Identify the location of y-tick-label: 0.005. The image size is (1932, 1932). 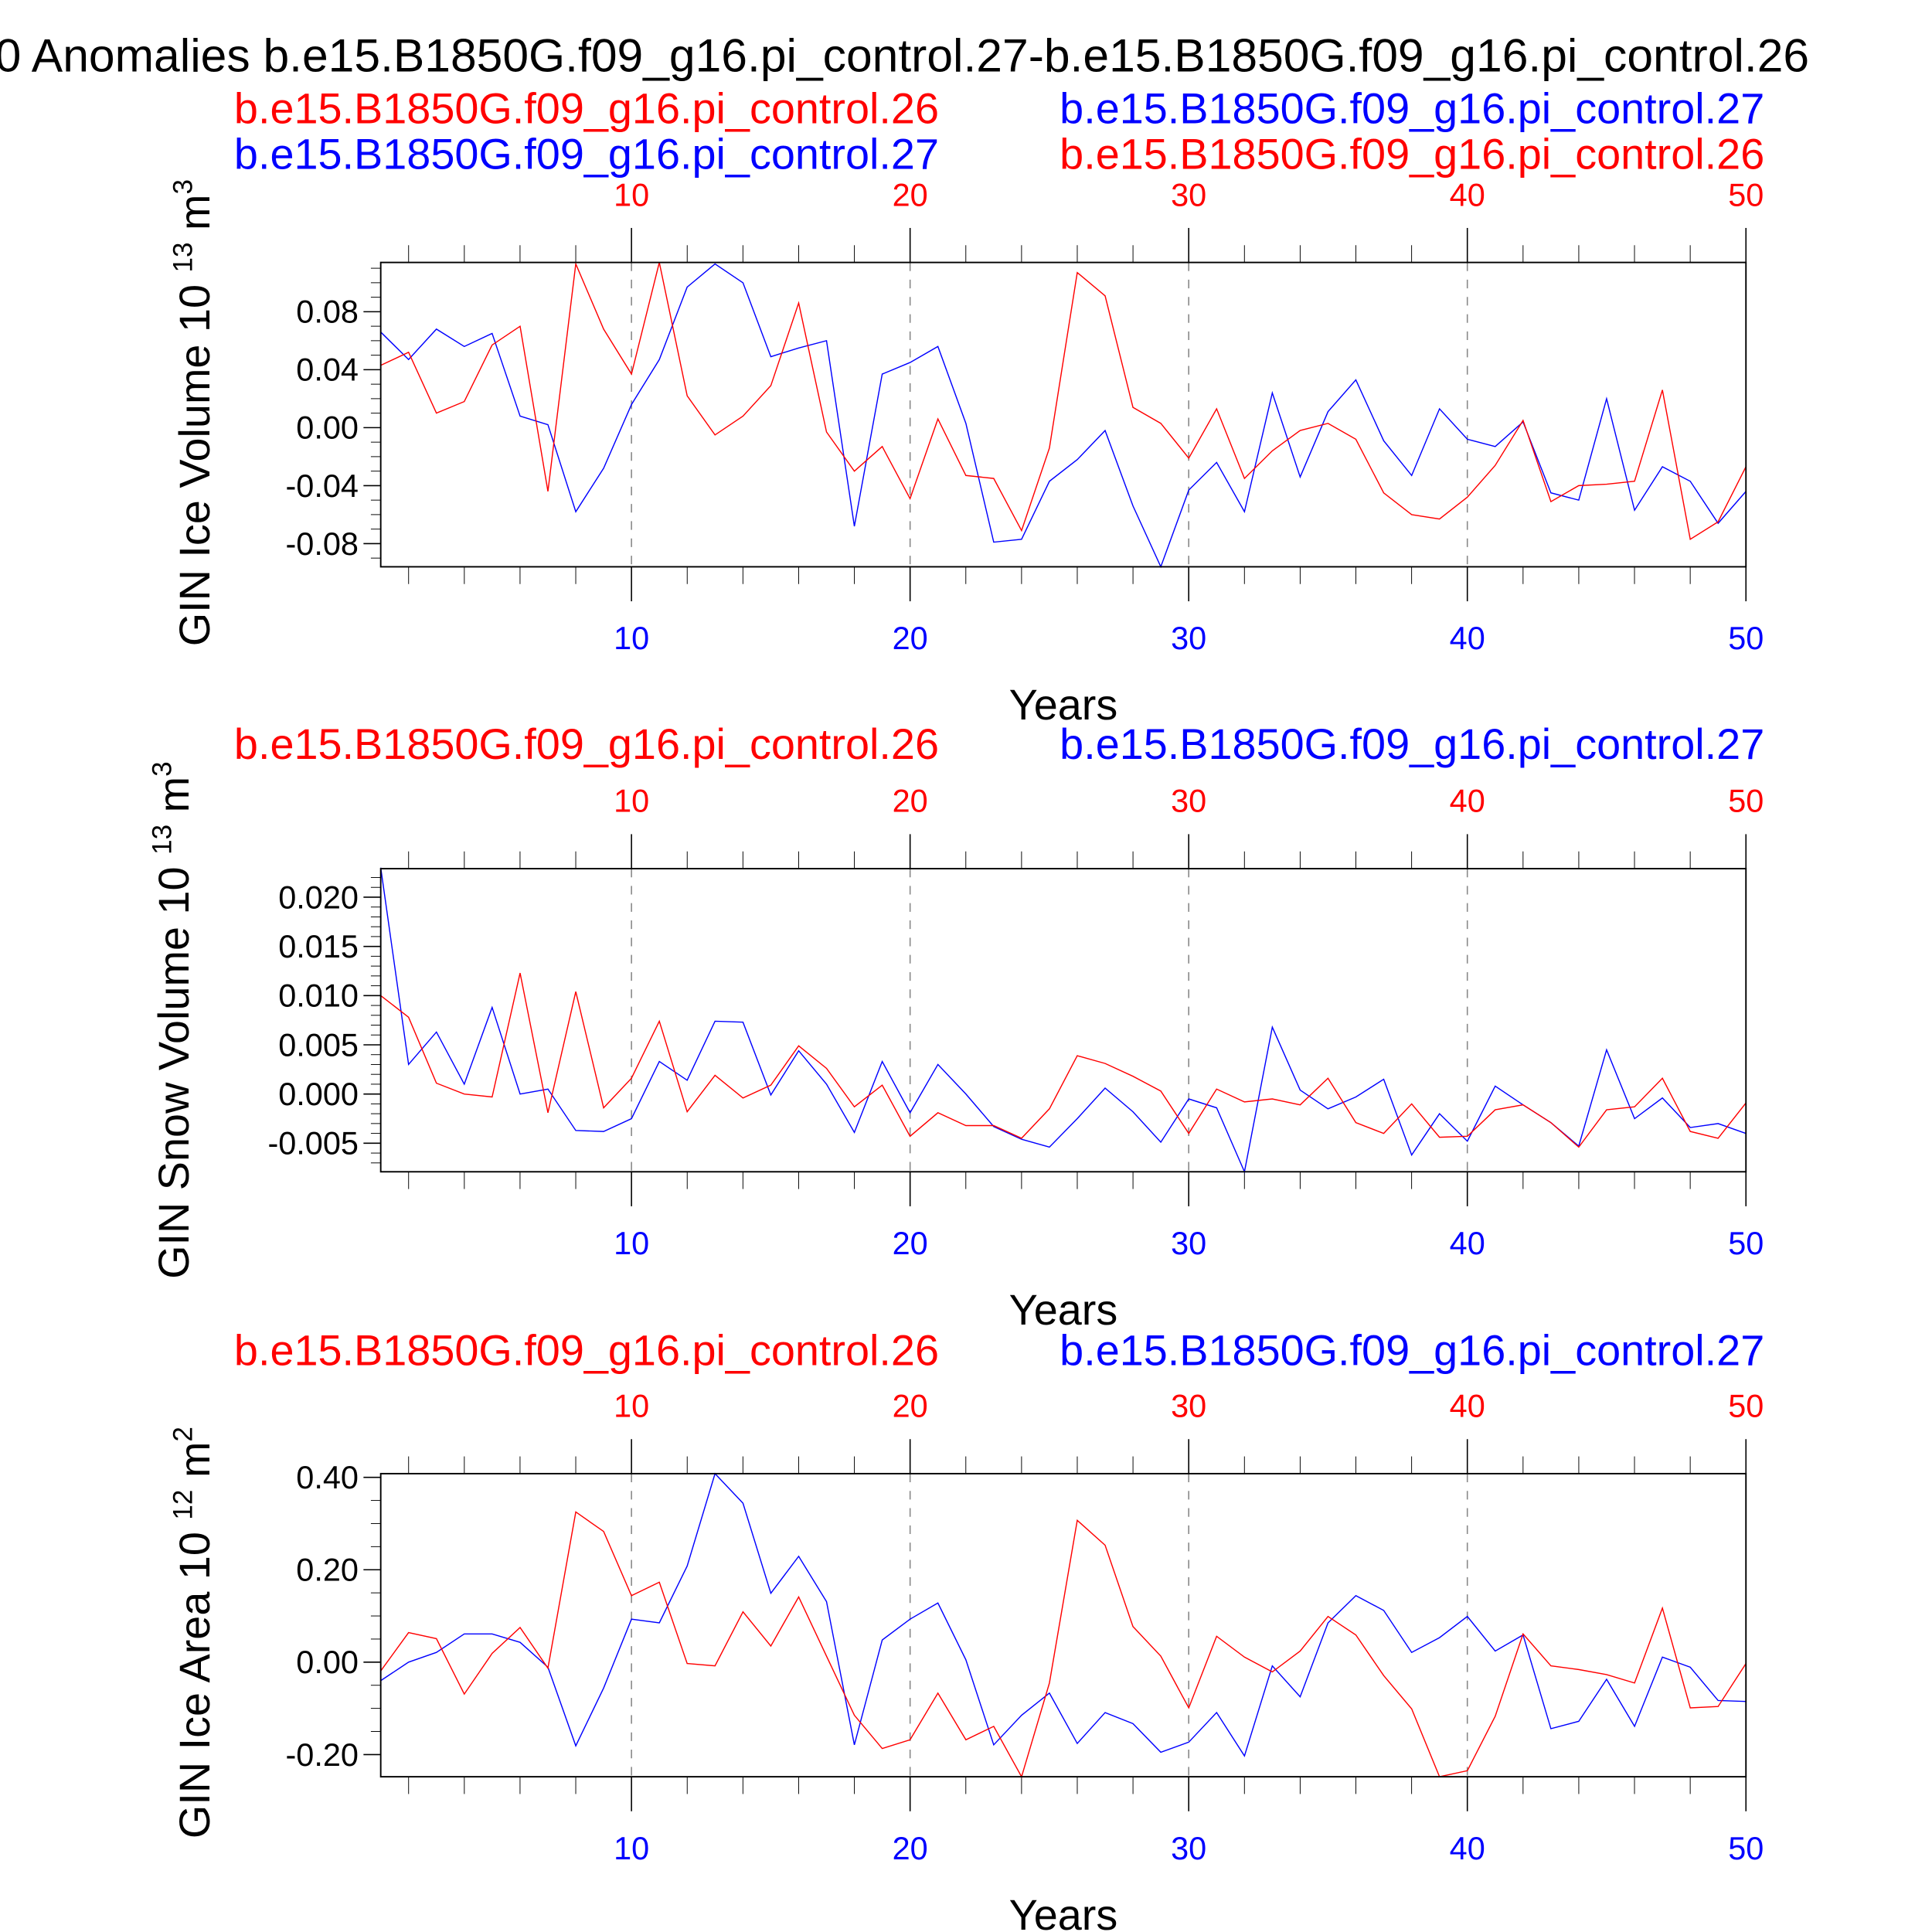
(319, 1044).